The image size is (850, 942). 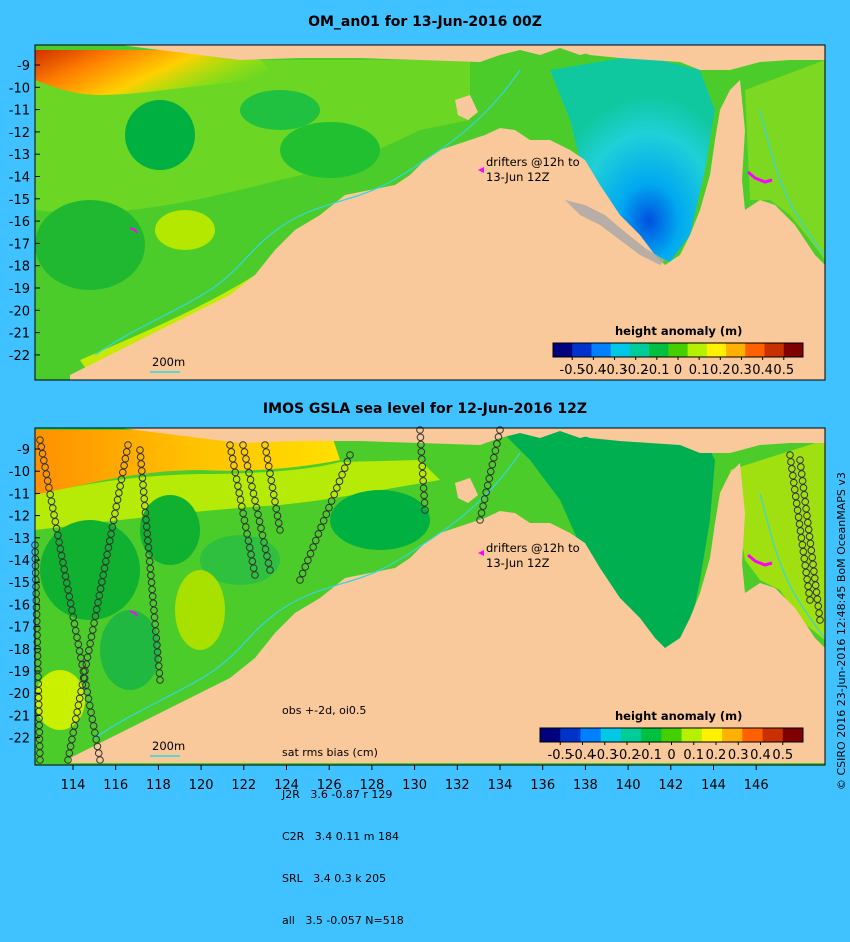 I want to click on panel1-drifter-marker, so click(x=481, y=170).